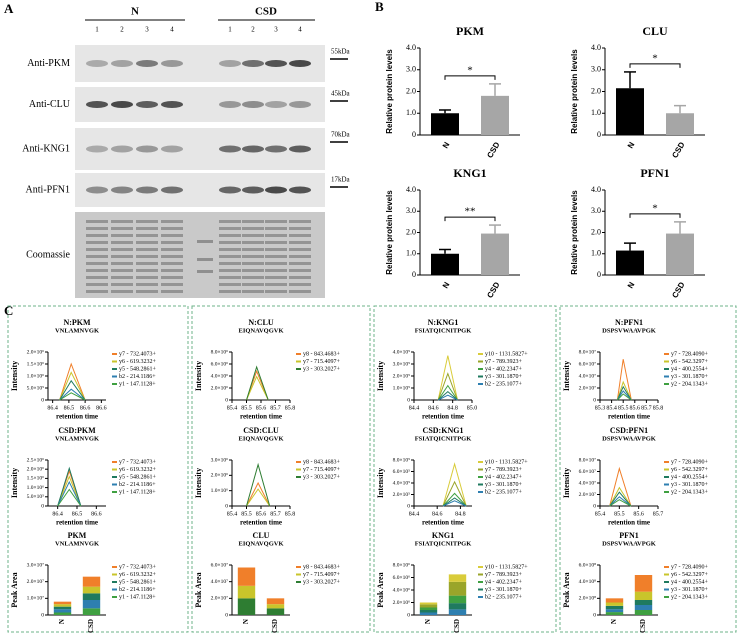  What do you see at coordinates (321, 582) in the screenshot?
I see `legend-label: y3 - 303.2027+` at bounding box center [321, 582].